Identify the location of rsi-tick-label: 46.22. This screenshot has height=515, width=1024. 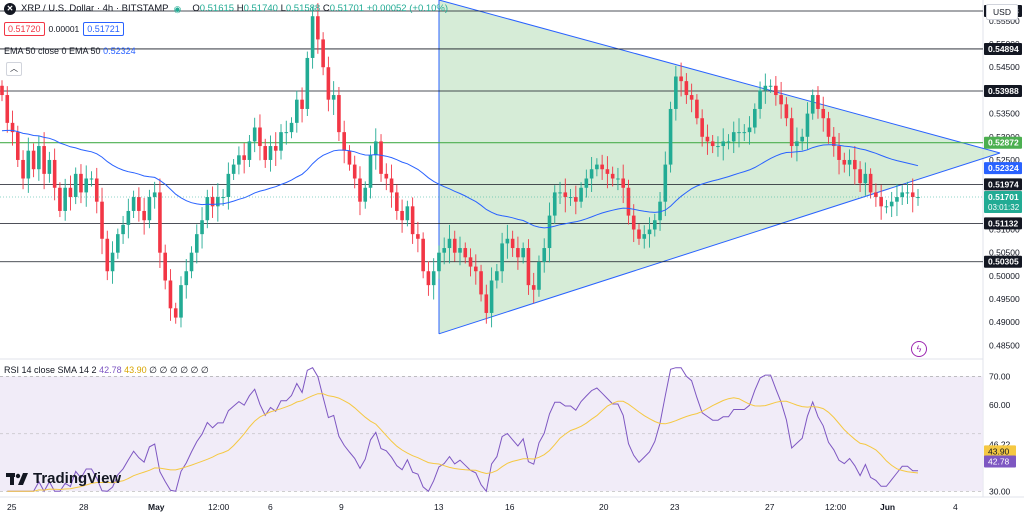
(1000, 445).